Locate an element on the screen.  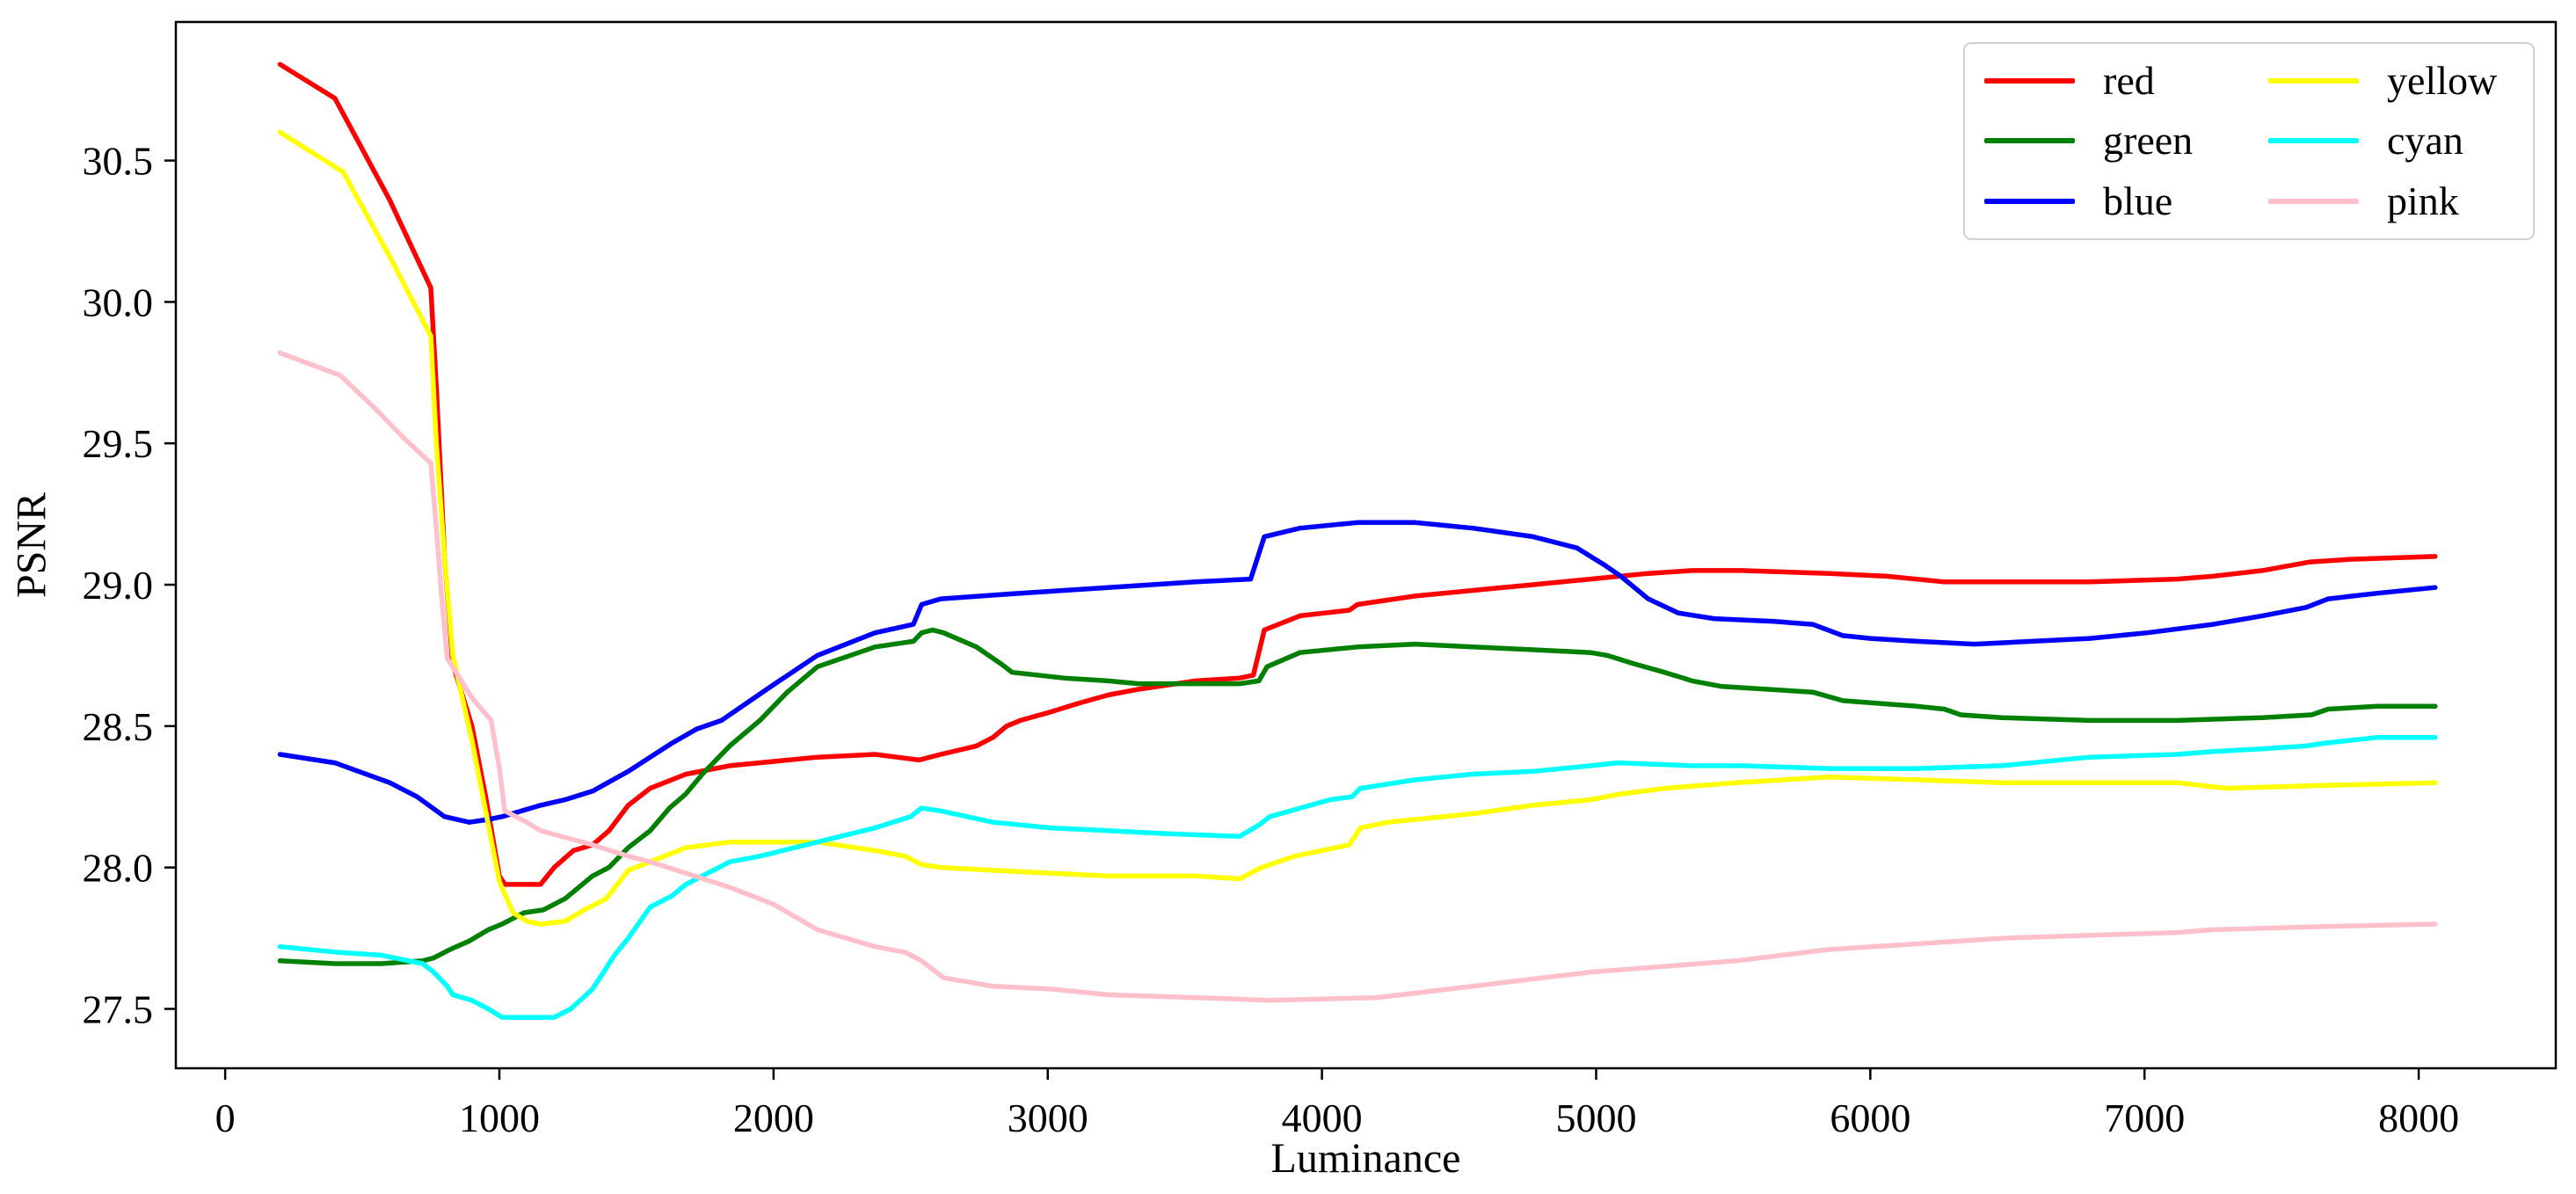
legend-swatch-red is located at coordinates (2029, 81).